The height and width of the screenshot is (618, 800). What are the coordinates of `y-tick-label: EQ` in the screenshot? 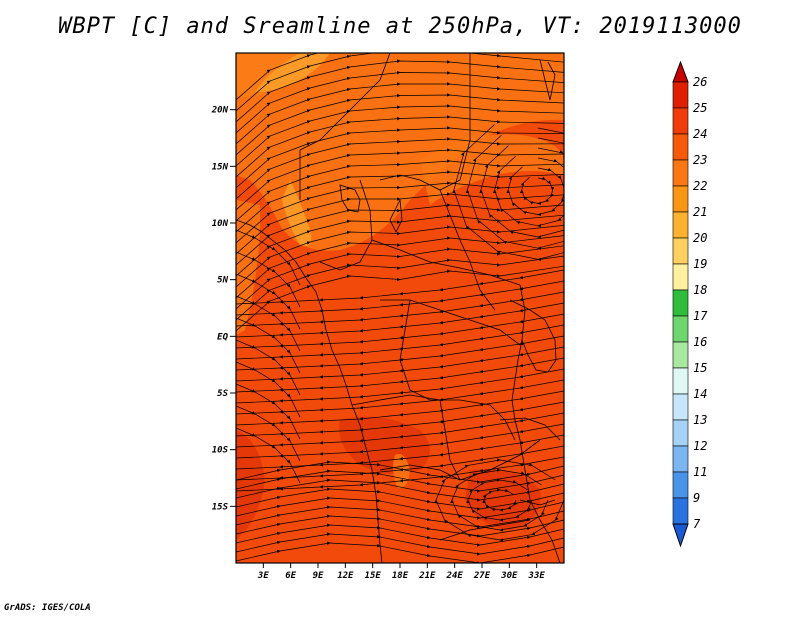 It's located at (222, 337).